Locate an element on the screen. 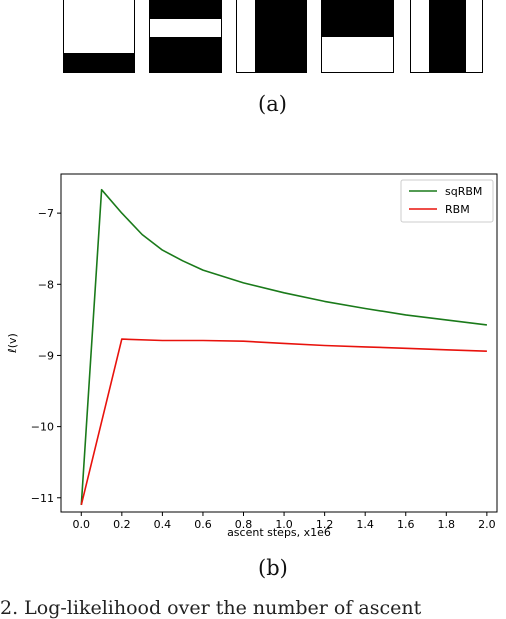  x-tick-label: 0.8 is located at coordinates (244, 524).